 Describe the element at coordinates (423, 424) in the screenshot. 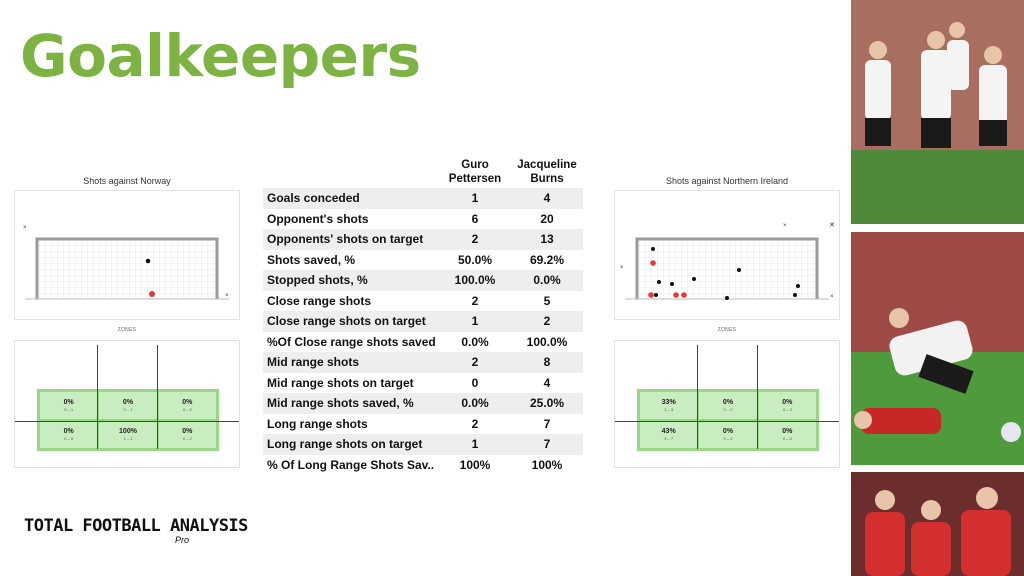

I see `table-row: Long range shots 2 7` at that location.